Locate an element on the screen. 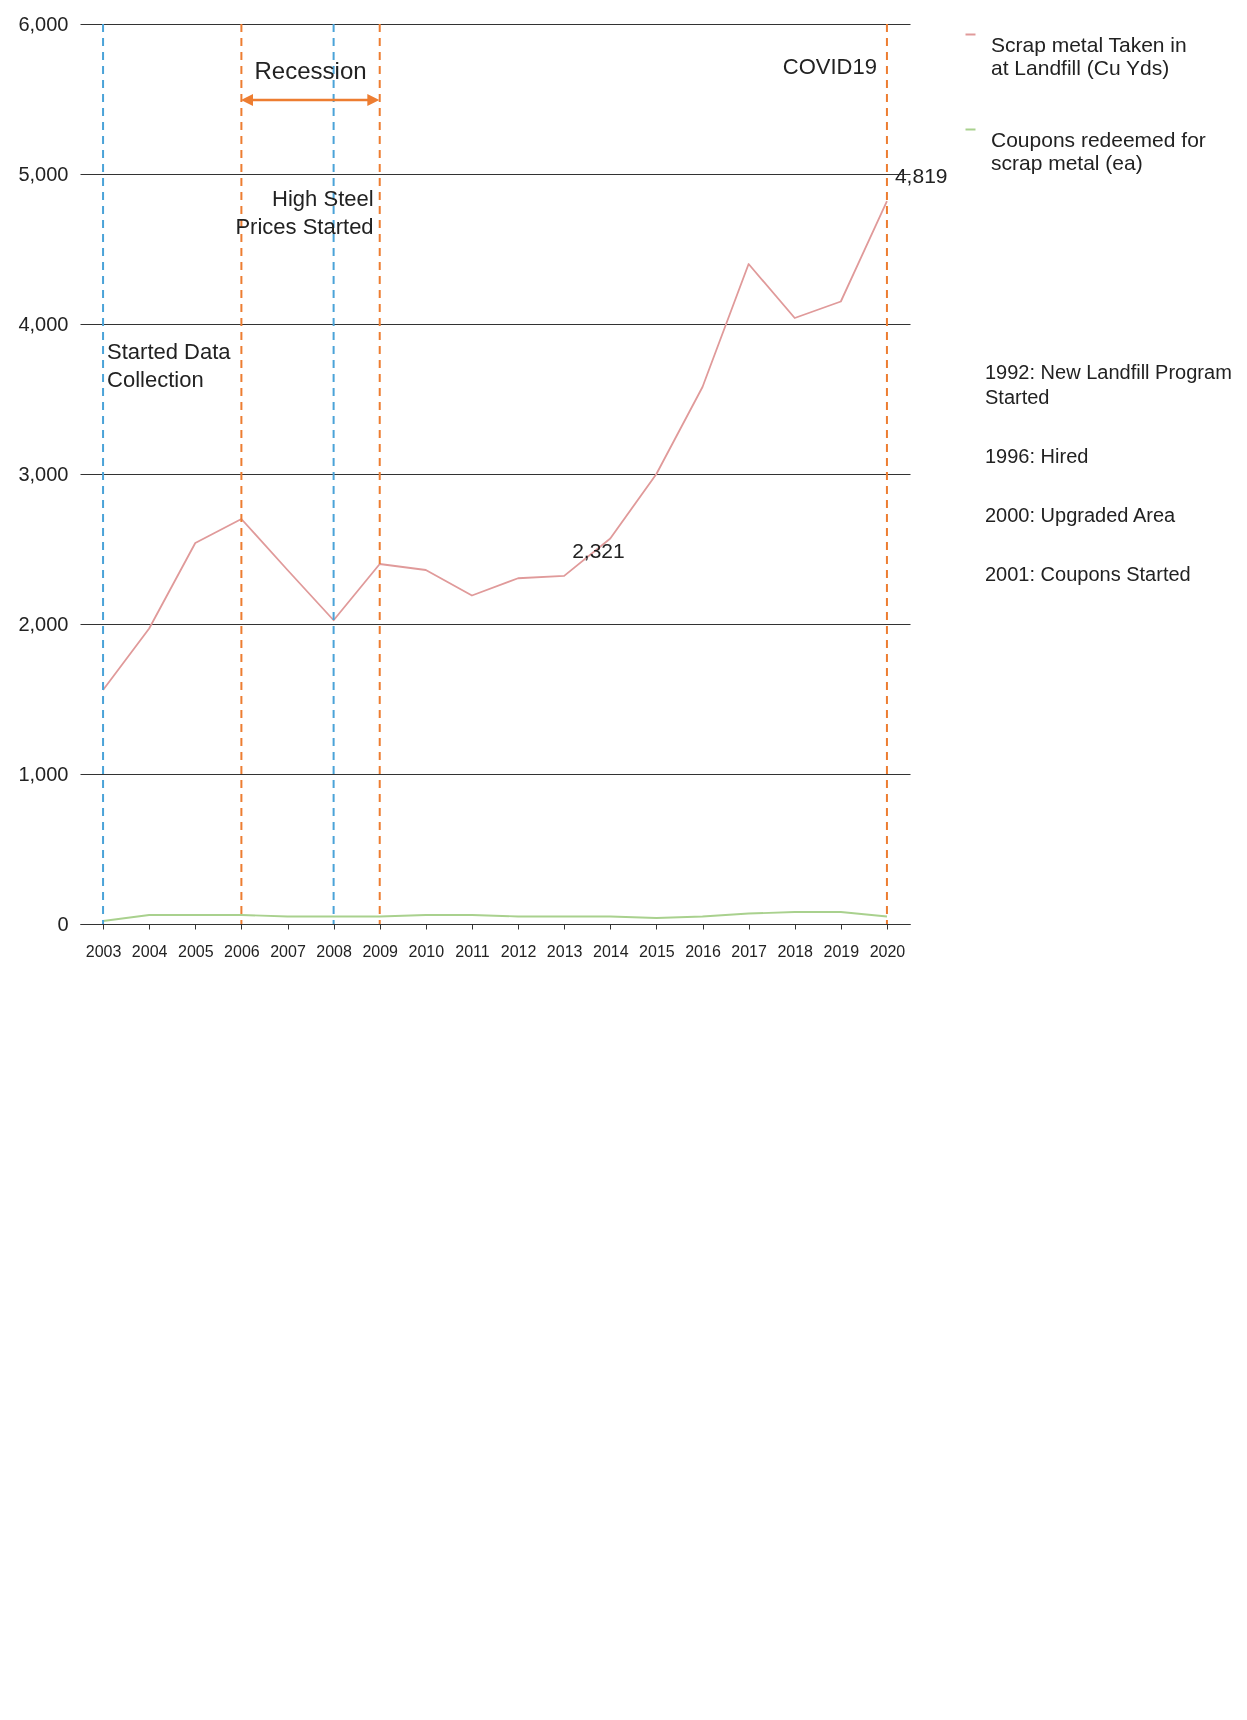 This screenshot has width=1247, height=1720. legend-label: Coupons redeemed for scrap metal (ea) is located at coordinates (1098, 150).